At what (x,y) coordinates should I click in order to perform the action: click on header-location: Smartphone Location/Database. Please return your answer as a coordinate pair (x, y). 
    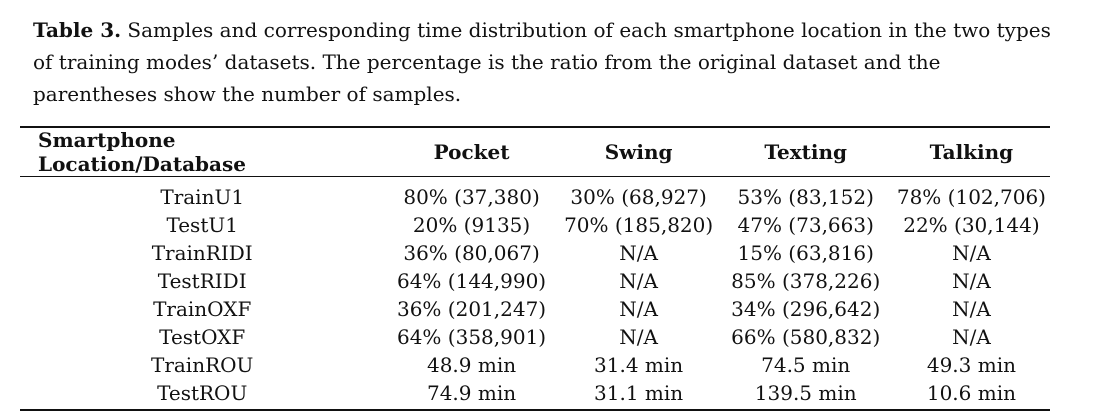
    Looking at the image, I should click on (202, 151).